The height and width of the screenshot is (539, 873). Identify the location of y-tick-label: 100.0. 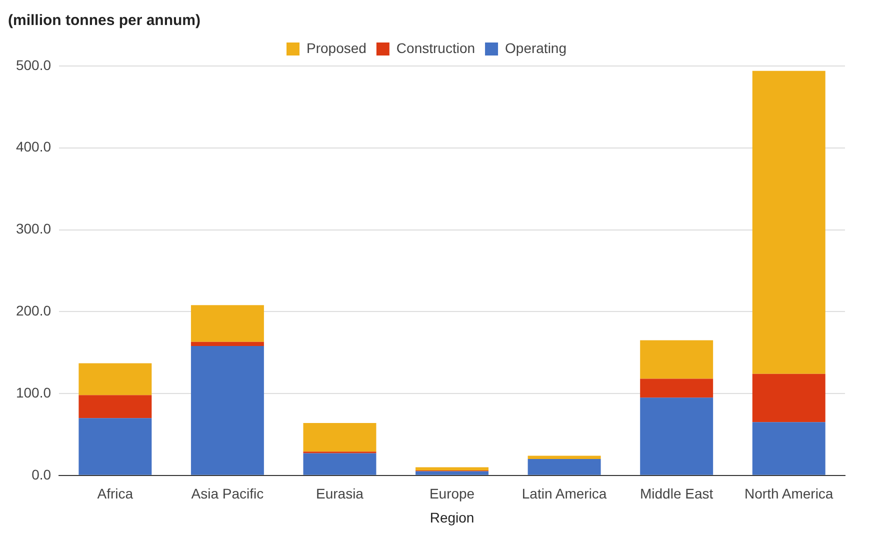
(34, 392).